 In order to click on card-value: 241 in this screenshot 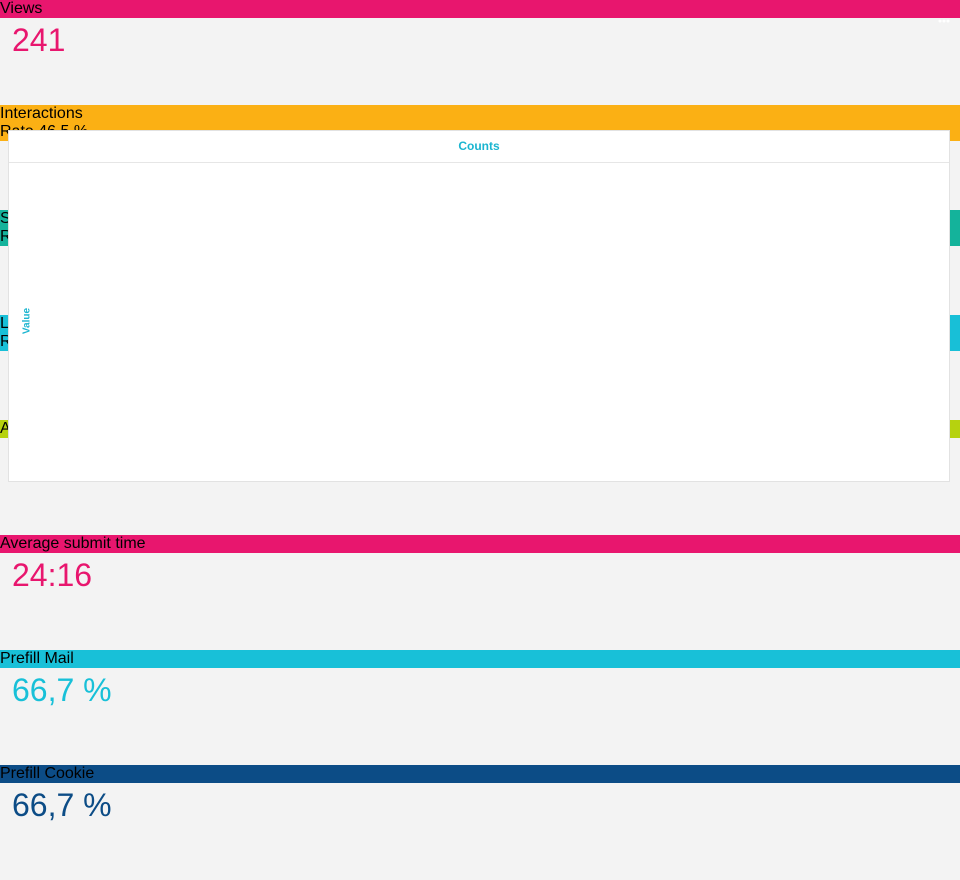, I will do `click(39, 40)`.